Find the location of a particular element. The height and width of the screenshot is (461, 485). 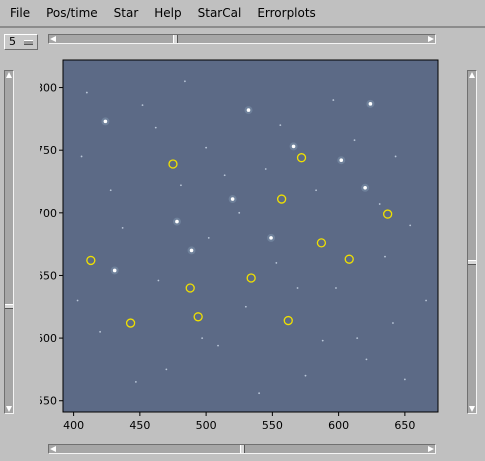

y-tick-label: 600 is located at coordinates (48, 338).